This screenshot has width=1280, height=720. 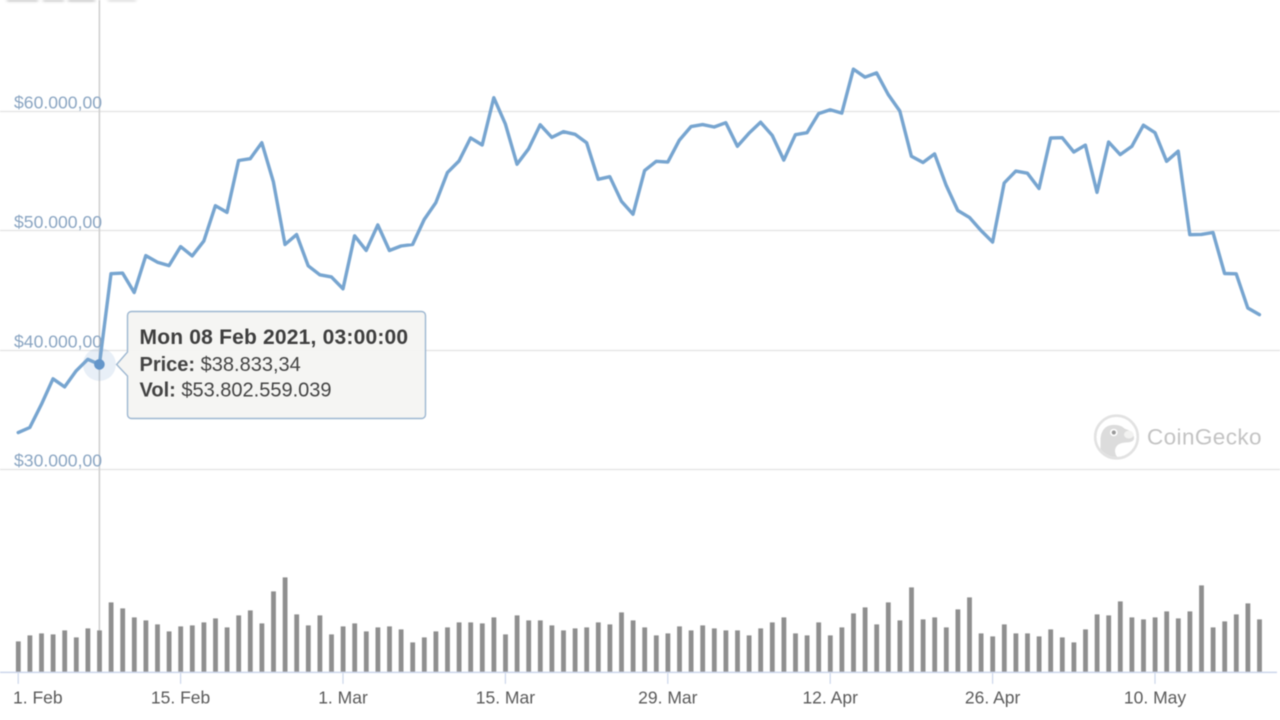 What do you see at coordinates (220, 365) in the screenshot?
I see `svg-text: Price: $38.833,34` at bounding box center [220, 365].